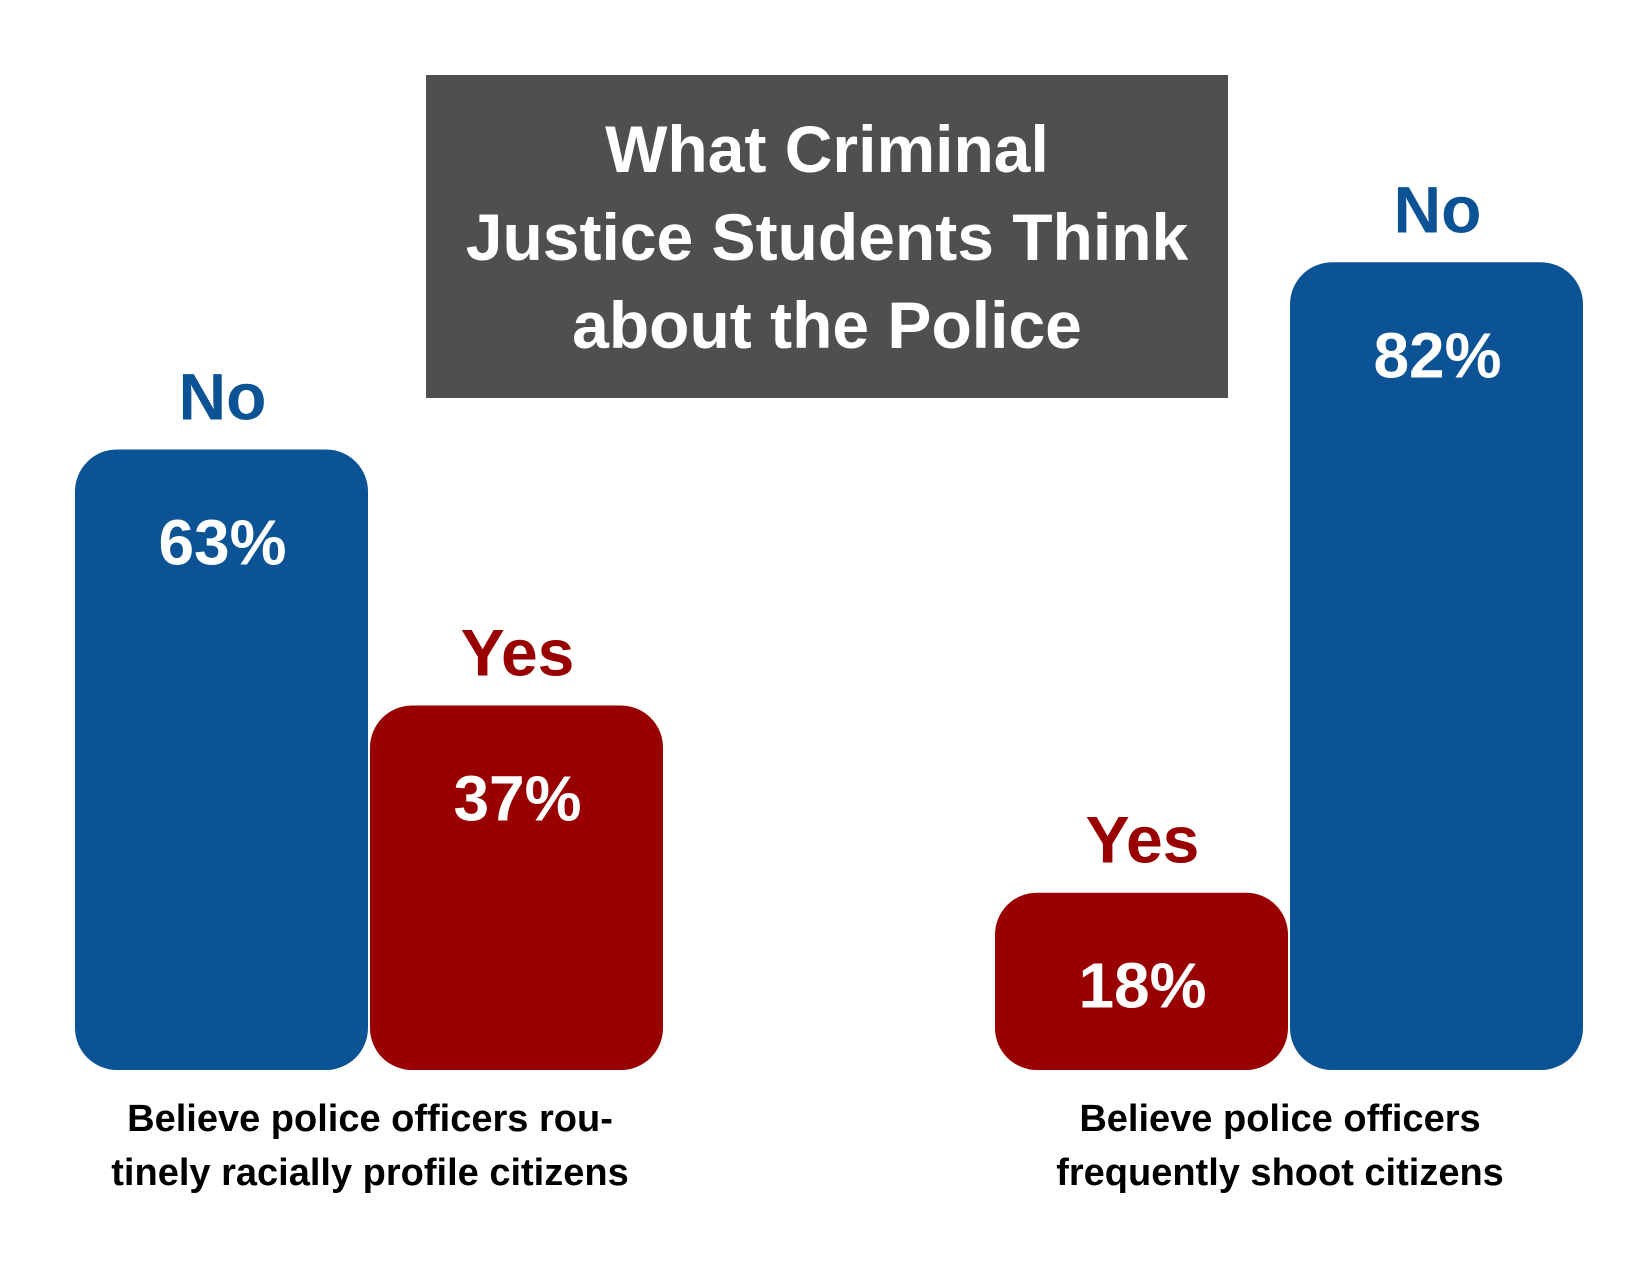 Image resolution: width=1650 pixels, height=1275 pixels. Describe the element at coordinates (1438, 209) in the screenshot. I see `category-label-2-no: No` at that location.